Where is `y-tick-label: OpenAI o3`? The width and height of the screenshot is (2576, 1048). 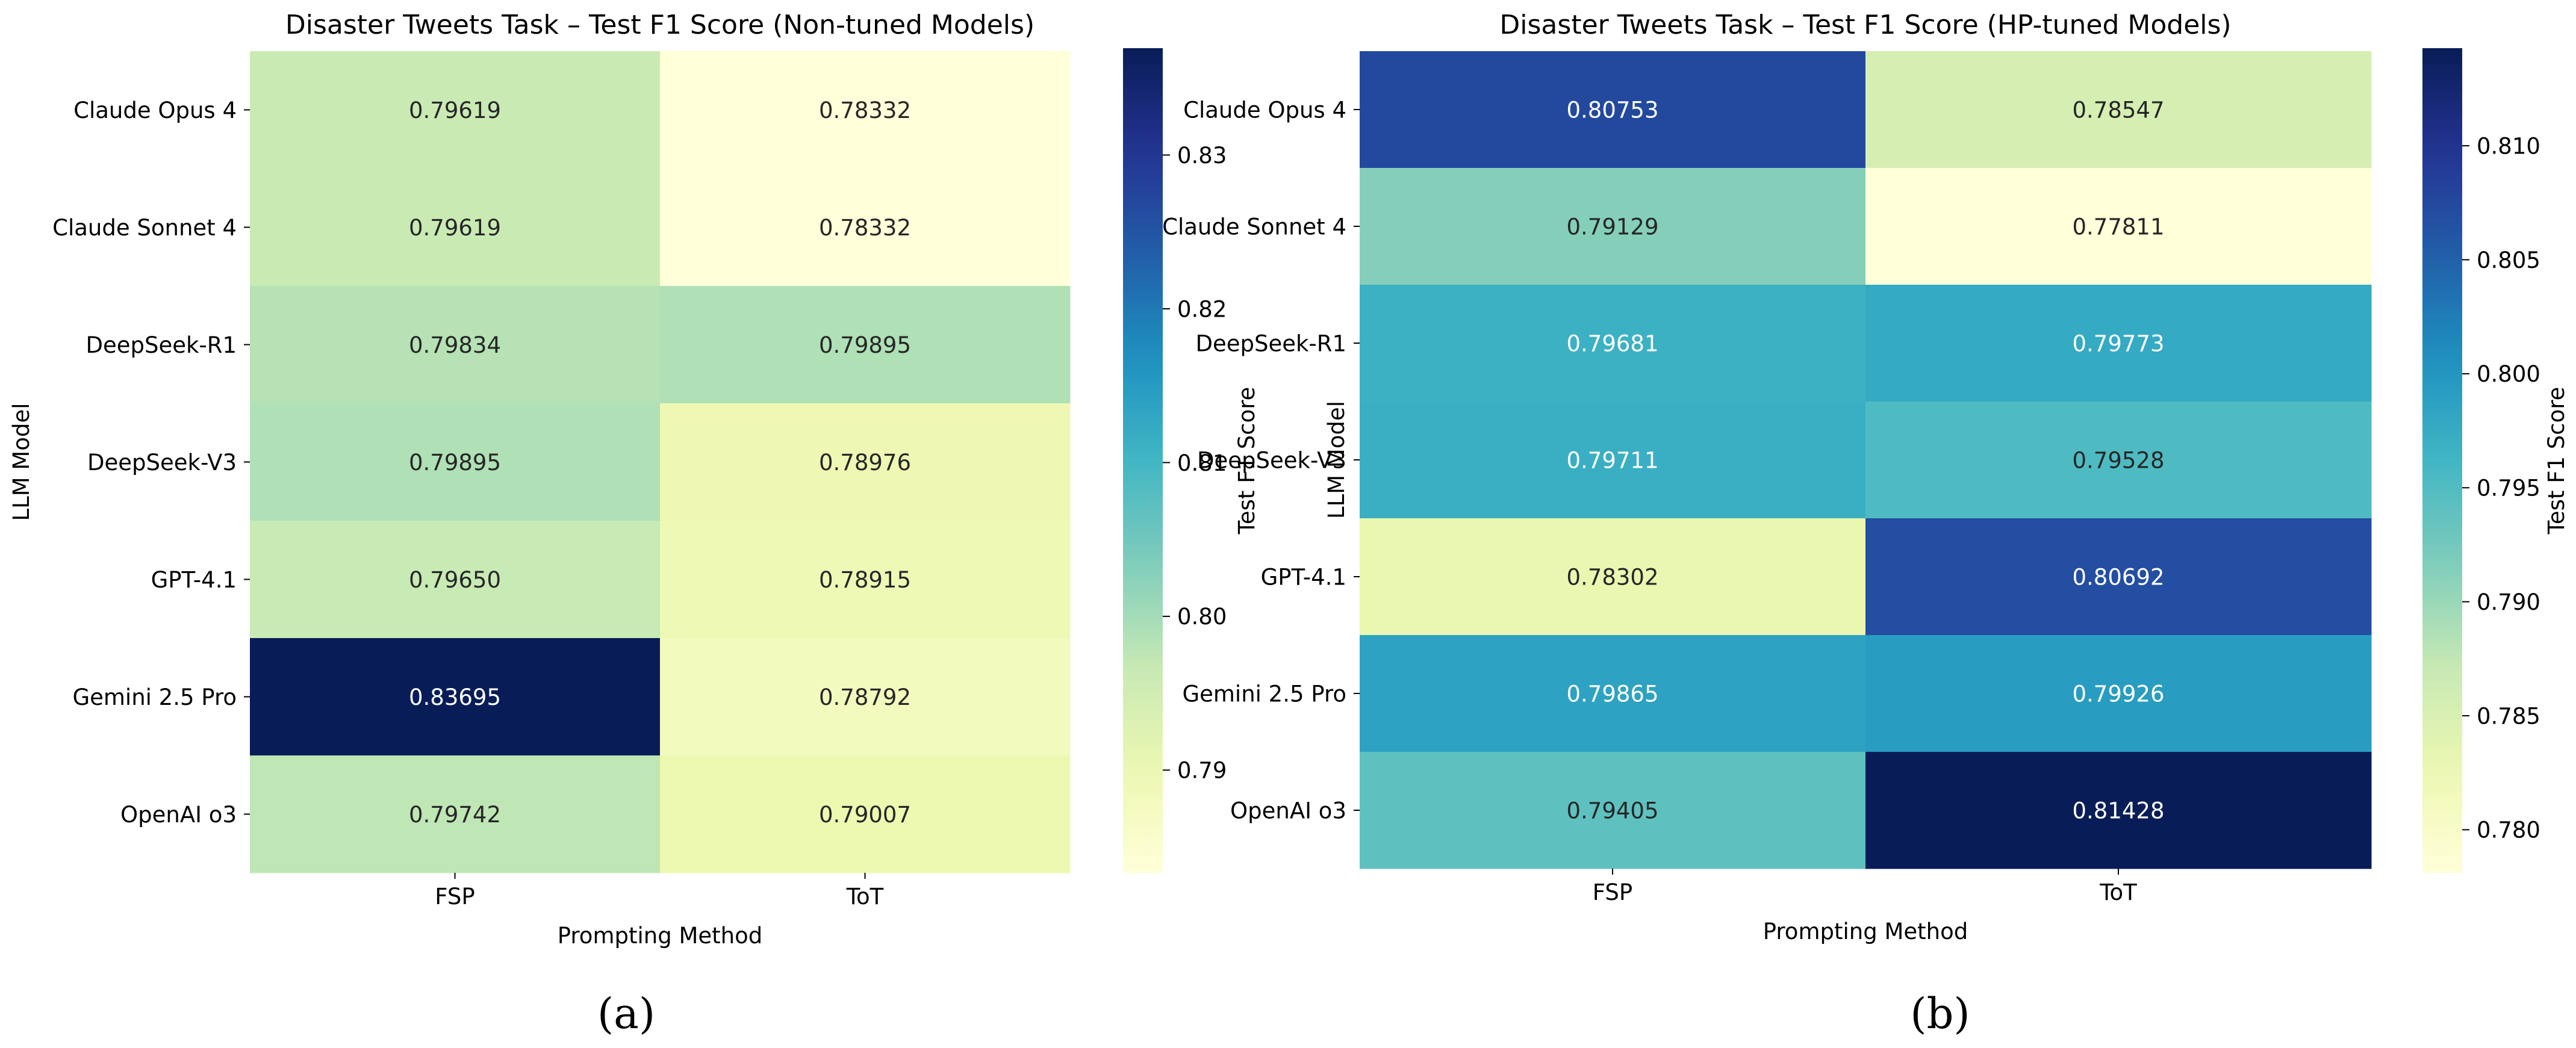
y-tick-label: OpenAI o3 is located at coordinates (1288, 811).